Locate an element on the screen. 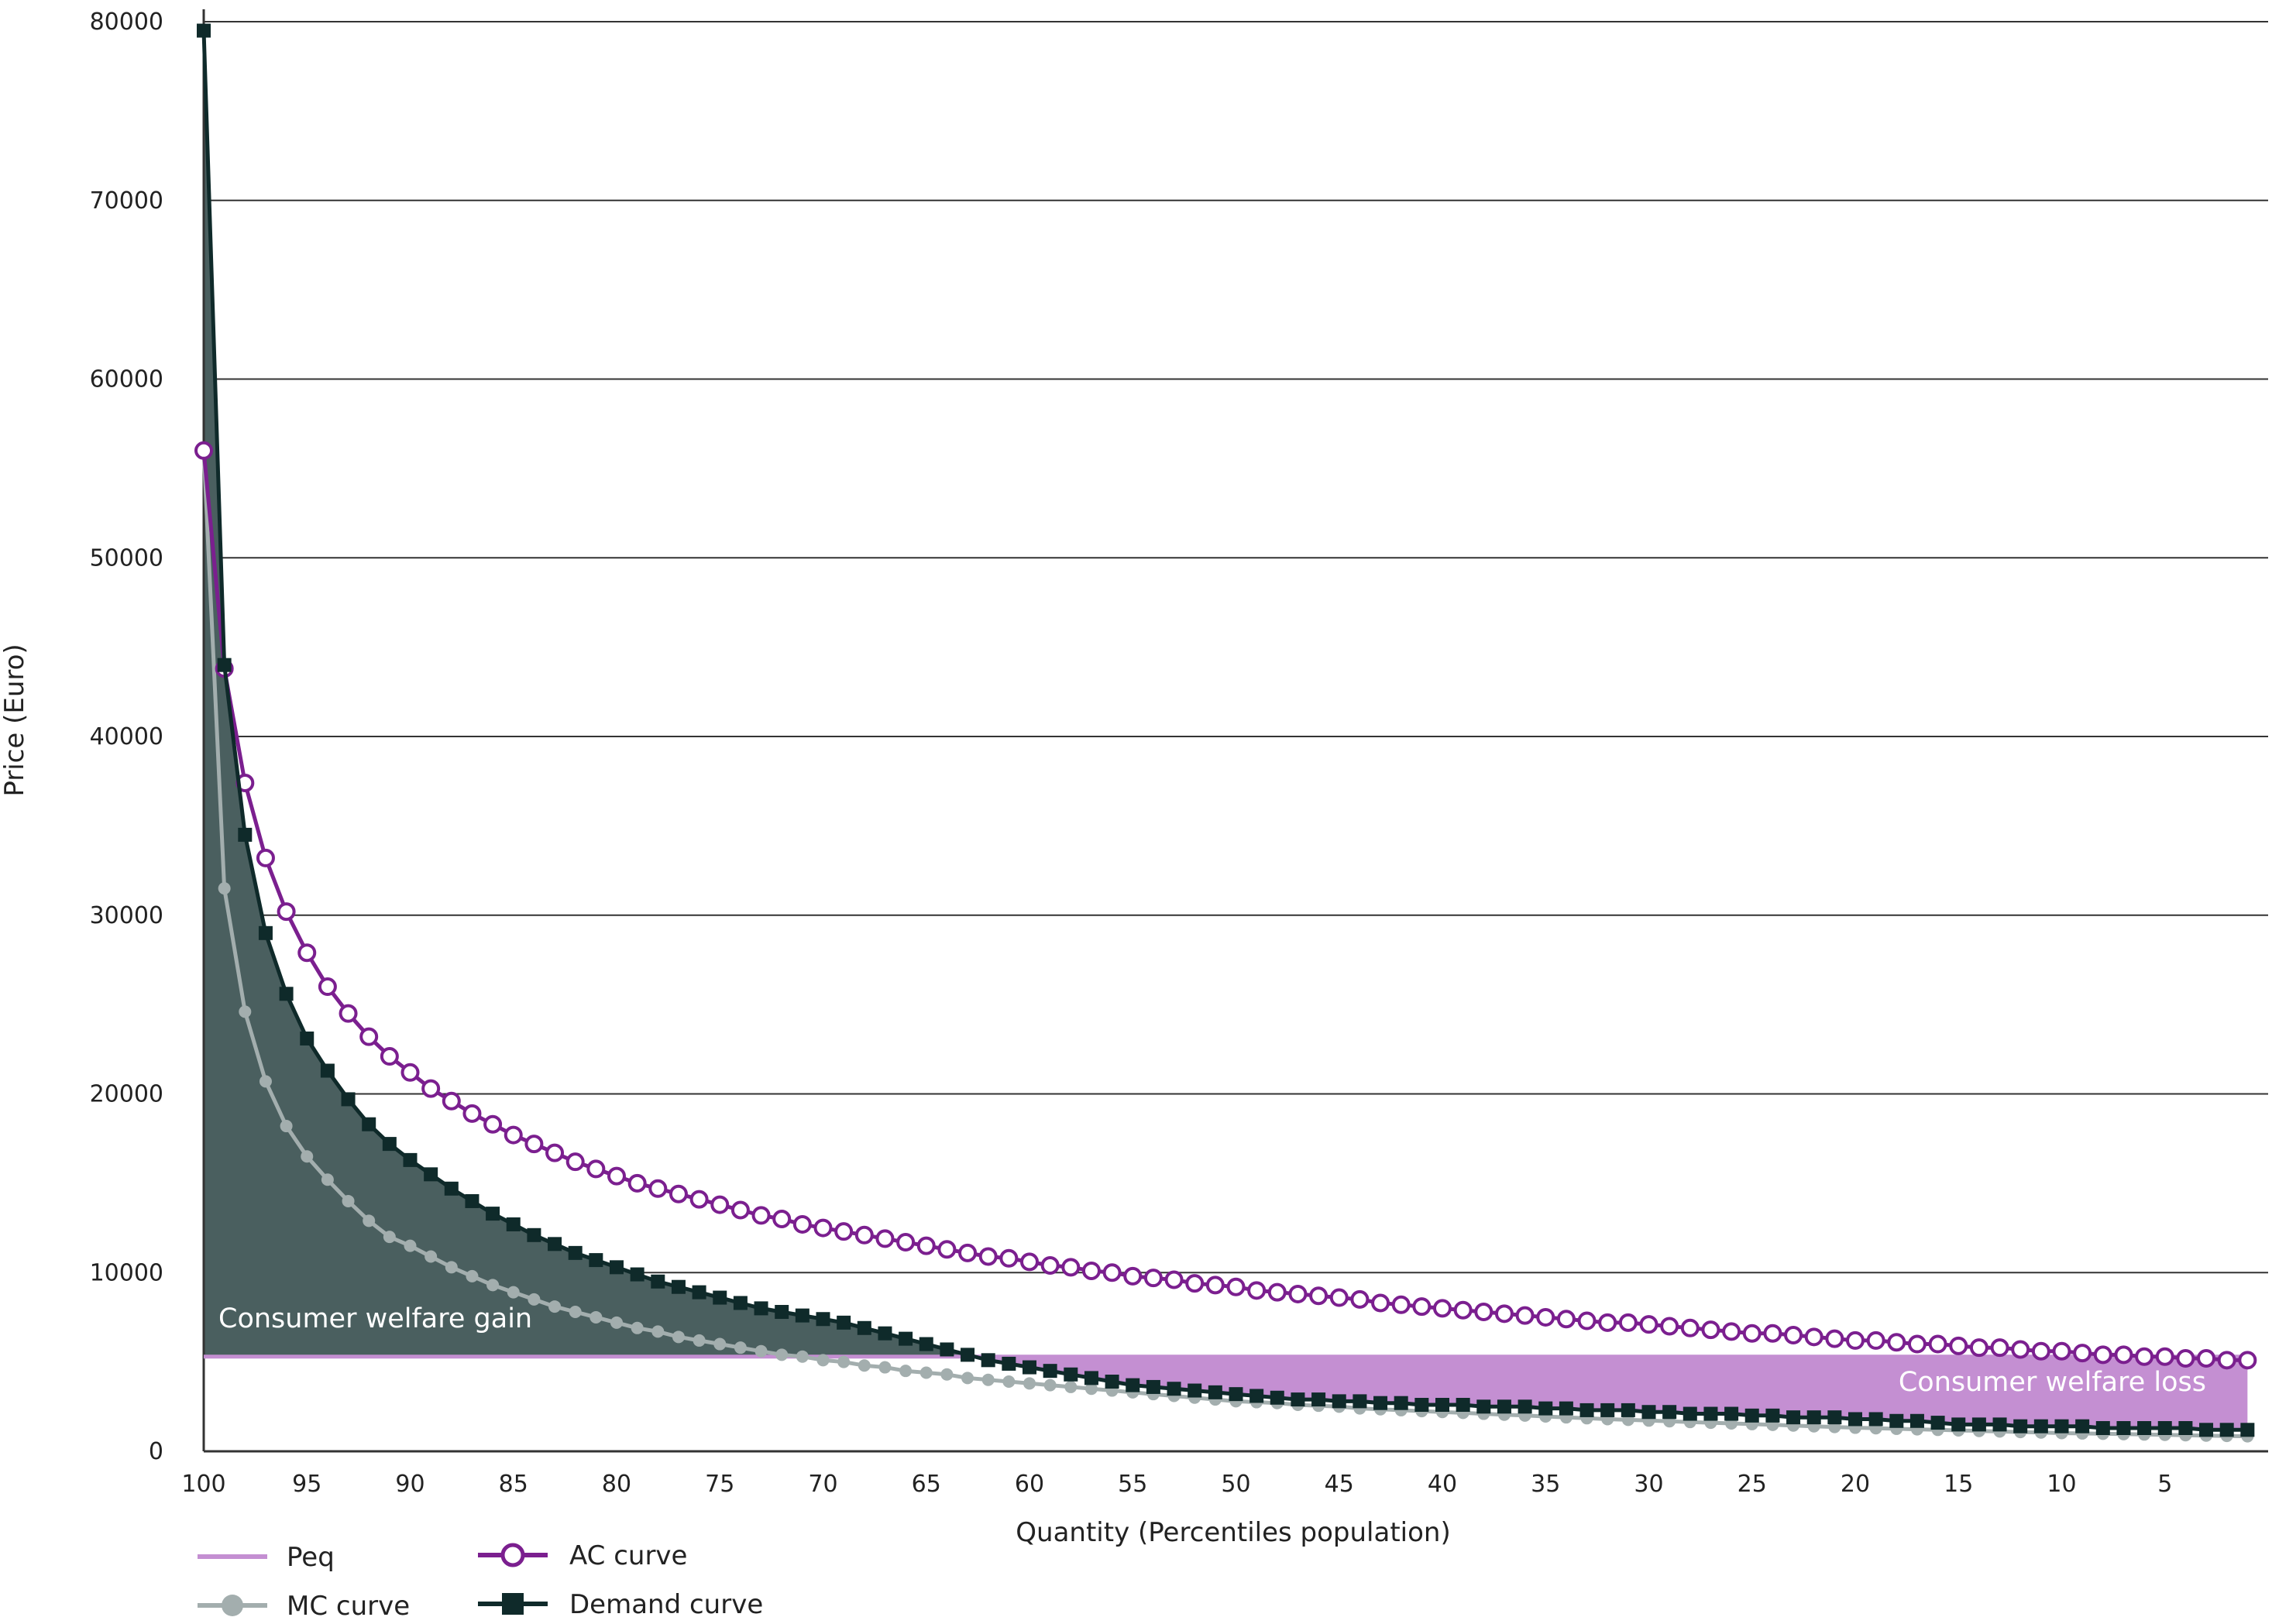  y-tick-label-80000: 80000 is located at coordinates (126, 22).